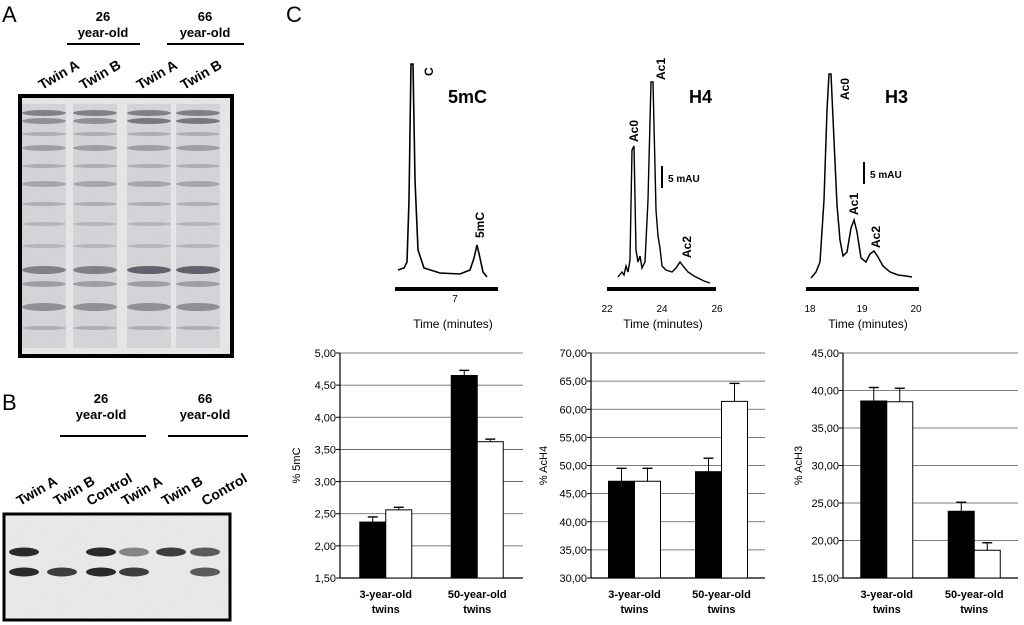 This screenshot has height=625, width=1024. I want to click on lane-label-b-4: Twin B, so click(182, 490).